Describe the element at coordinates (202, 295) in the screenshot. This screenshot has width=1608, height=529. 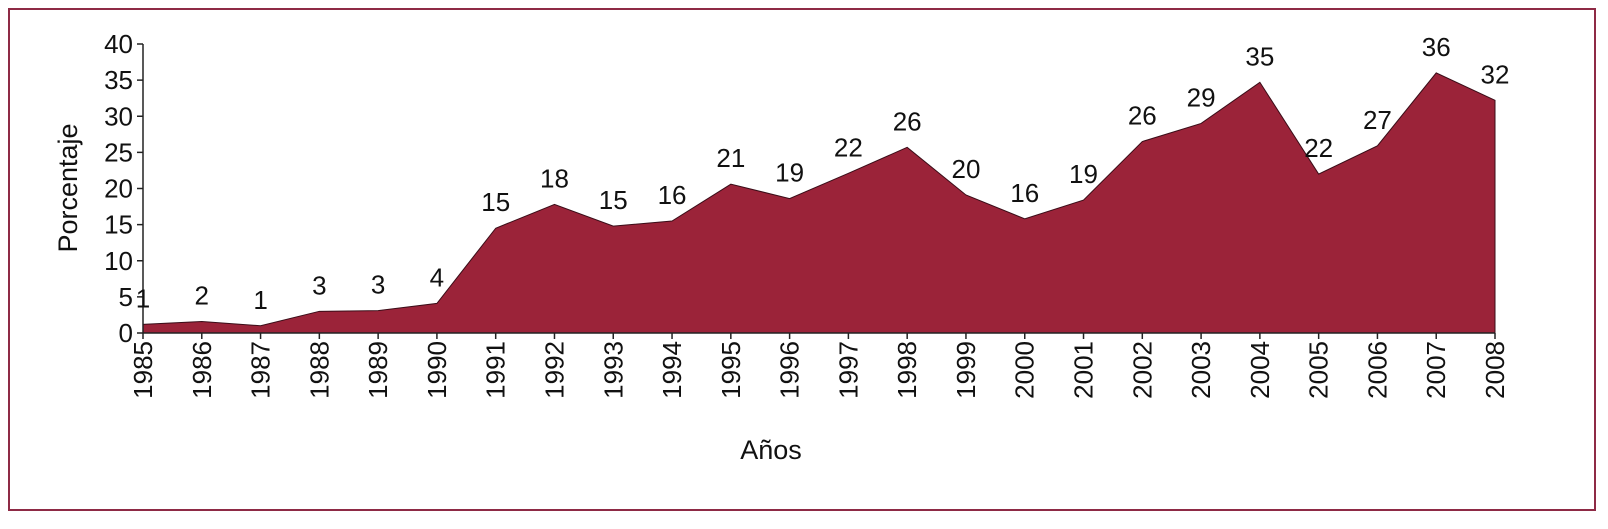
I see `data-label: 2` at that location.